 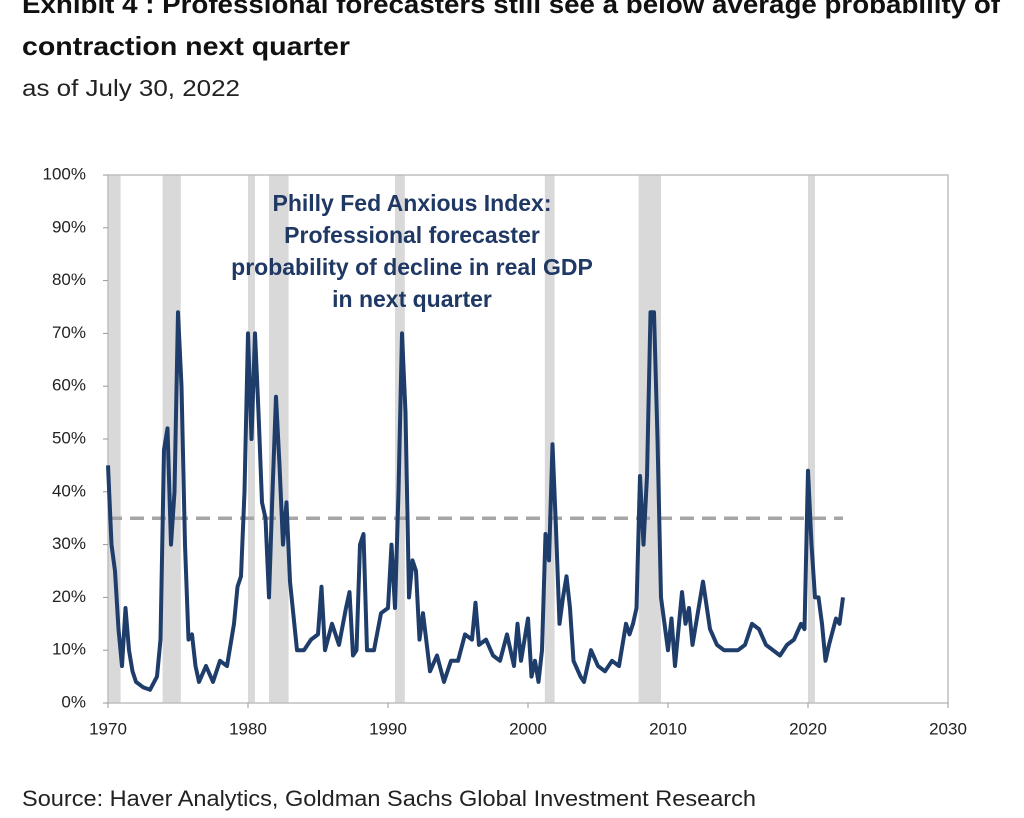 I want to click on y-tick-label: 80%, so click(x=69, y=279).